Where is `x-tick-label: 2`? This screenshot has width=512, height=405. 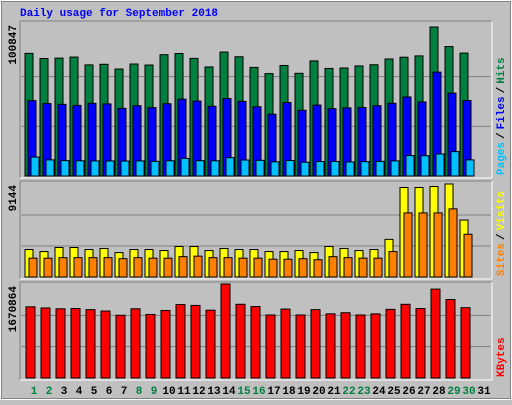 x-tick-label: 2 is located at coordinates (49, 392).